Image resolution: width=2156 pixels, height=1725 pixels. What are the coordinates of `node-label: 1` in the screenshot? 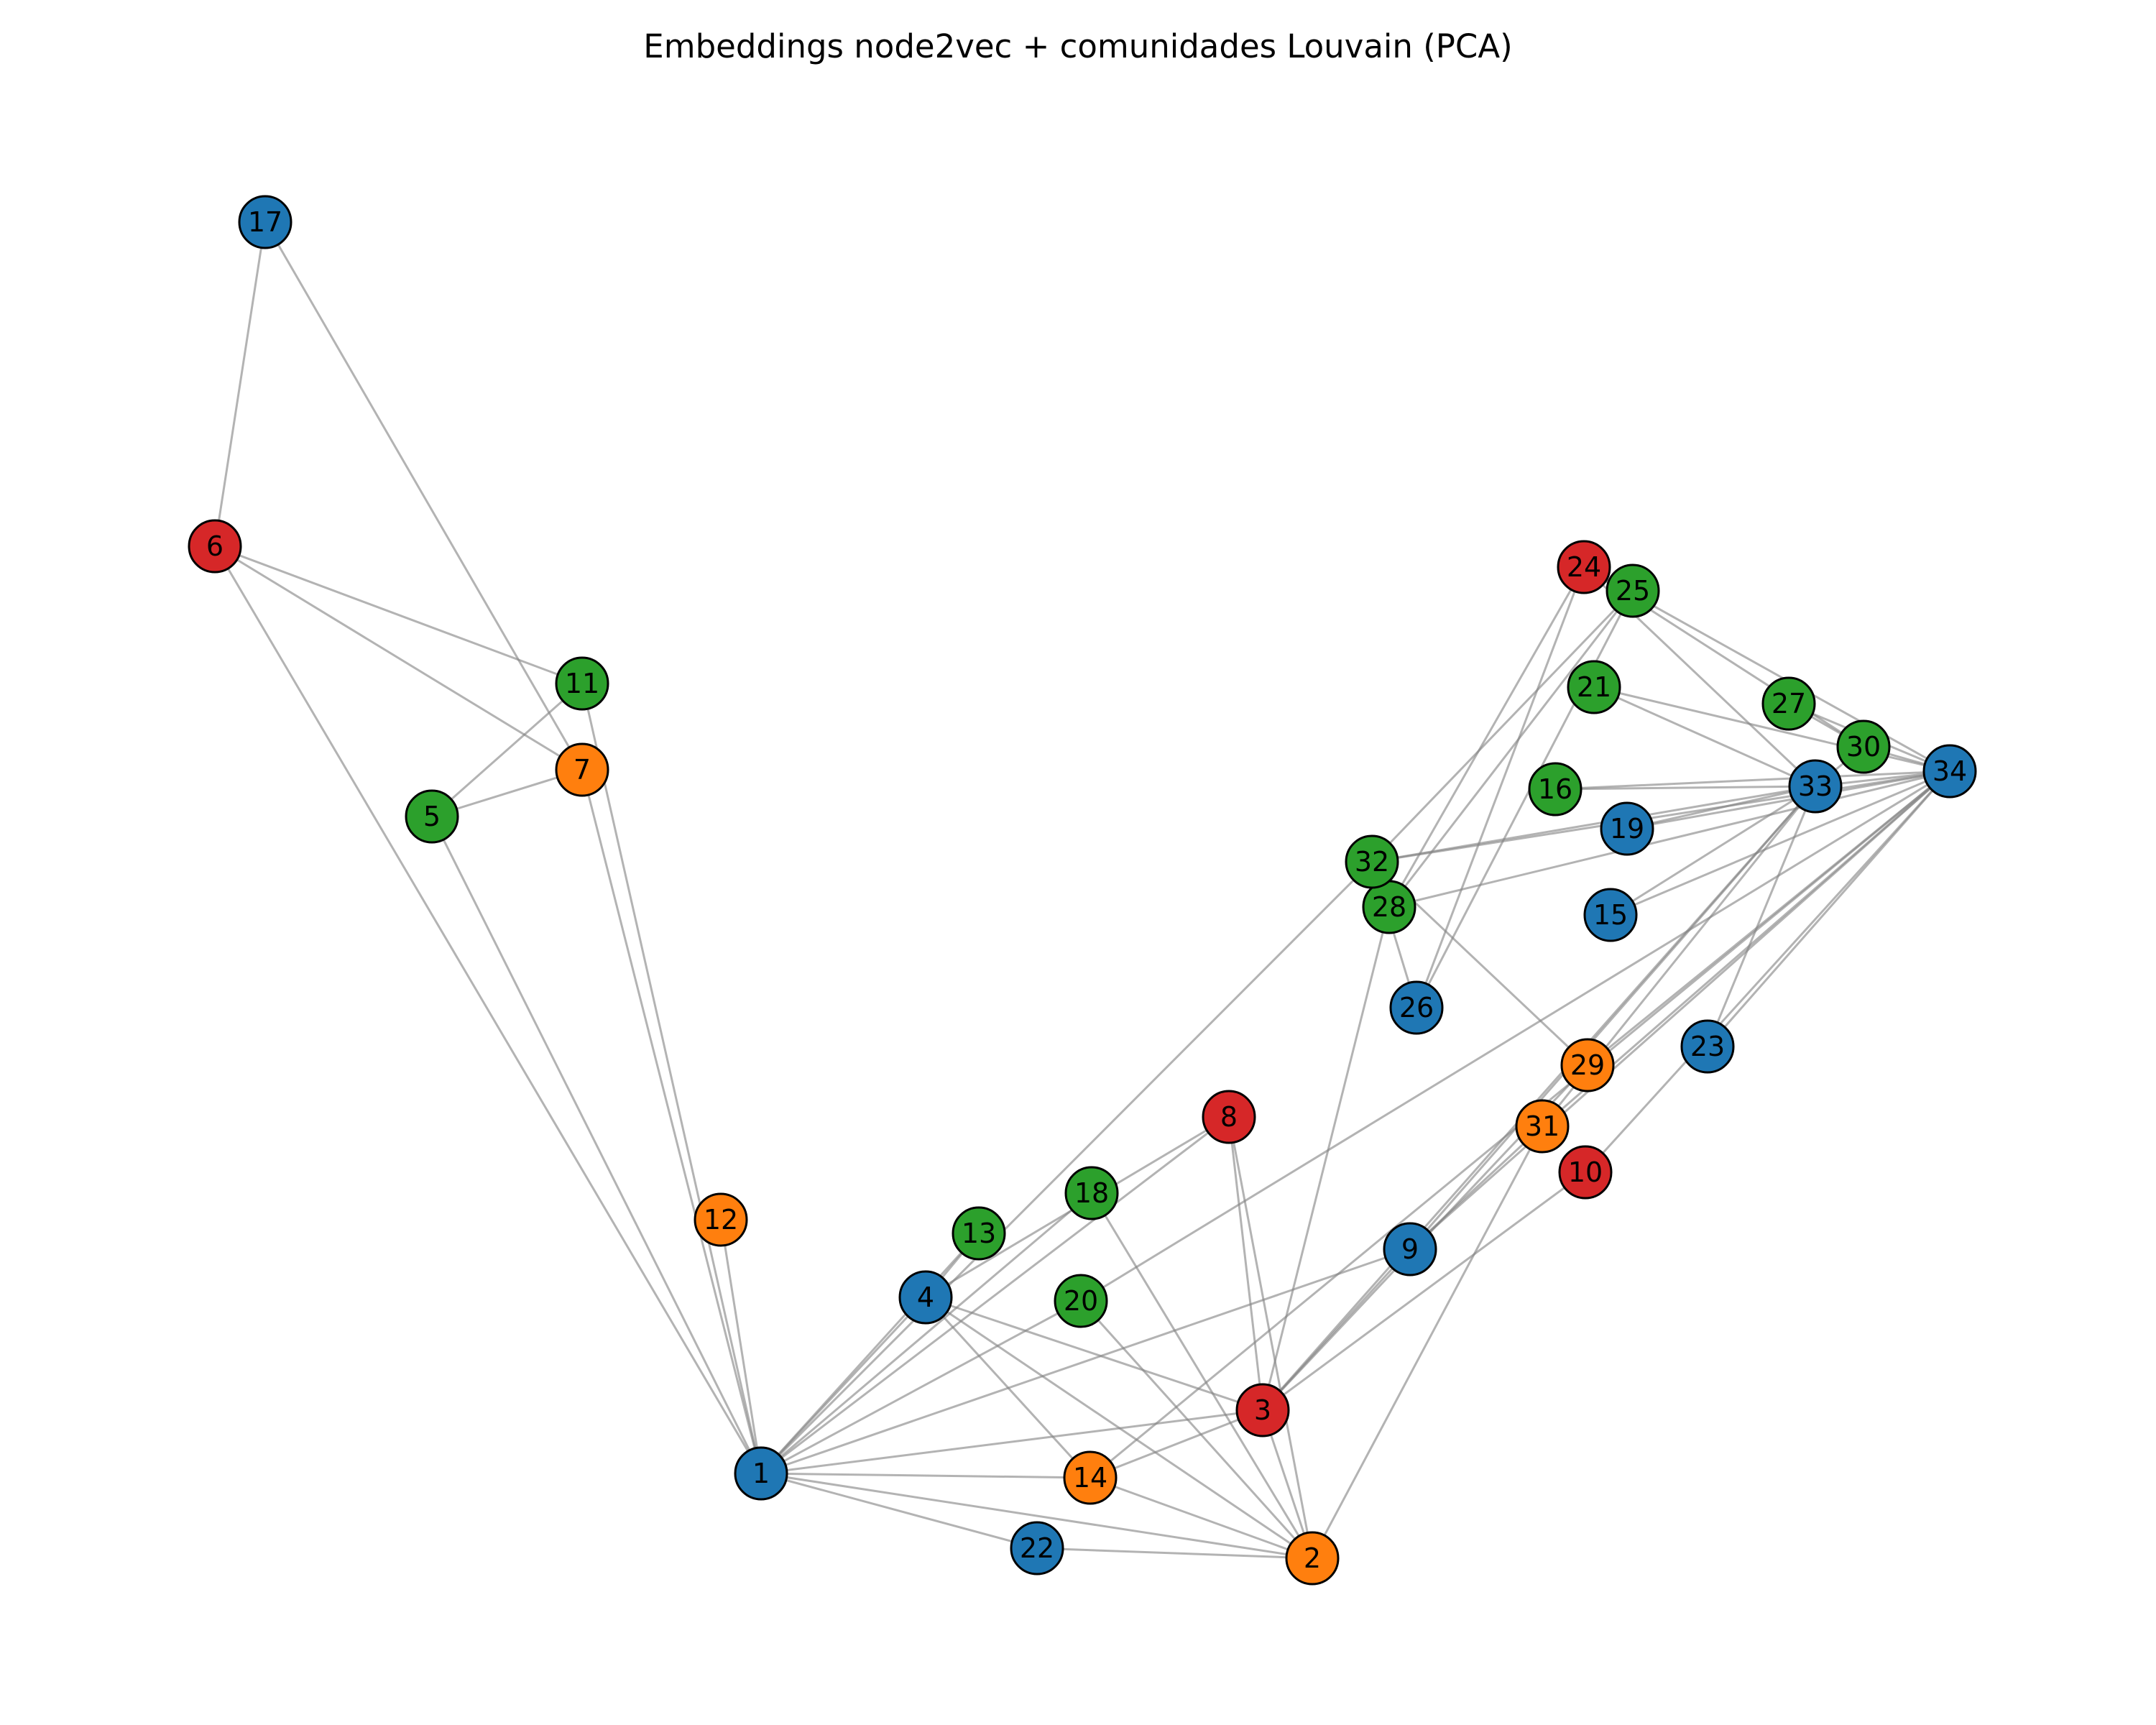 It's located at (761, 1473).